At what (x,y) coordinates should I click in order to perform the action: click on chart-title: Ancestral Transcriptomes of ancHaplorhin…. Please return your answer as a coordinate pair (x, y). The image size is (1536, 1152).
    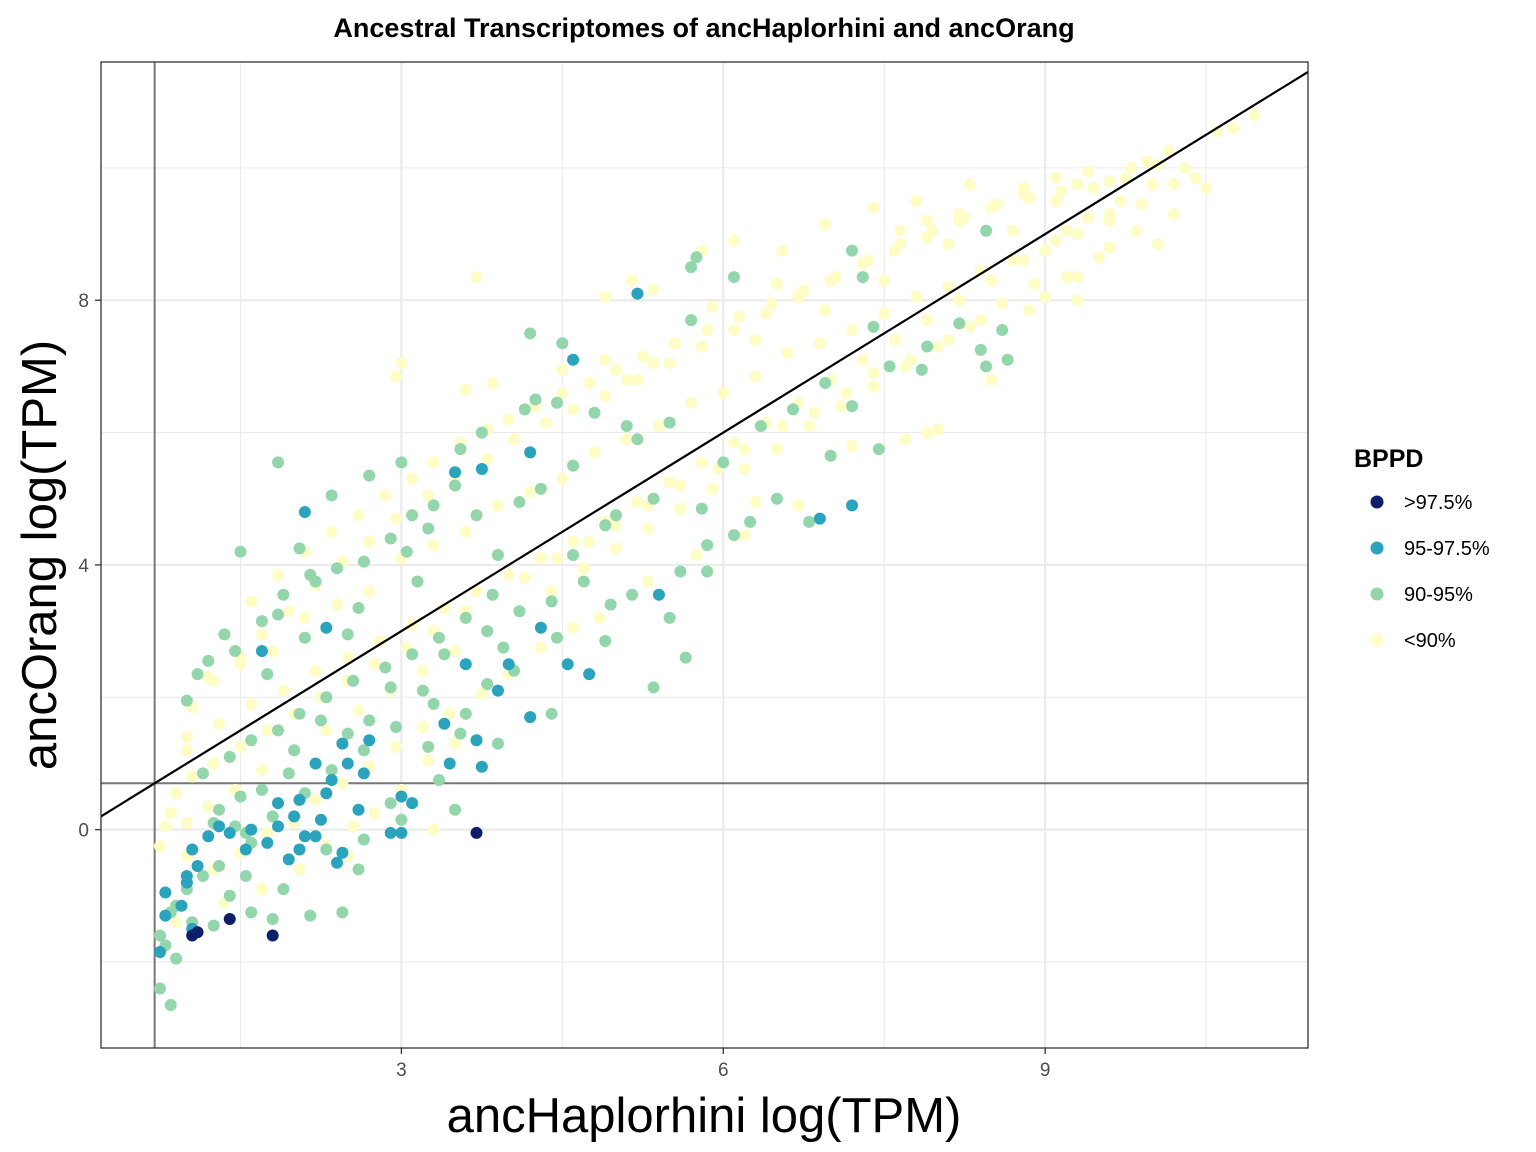
    Looking at the image, I should click on (703, 28).